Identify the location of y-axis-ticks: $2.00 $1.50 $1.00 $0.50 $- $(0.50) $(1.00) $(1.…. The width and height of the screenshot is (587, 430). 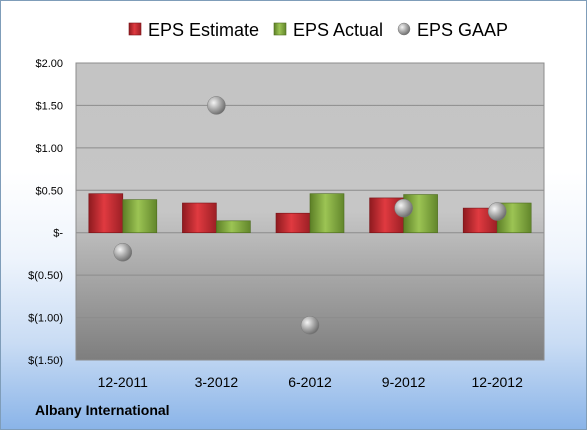
(45, 212).